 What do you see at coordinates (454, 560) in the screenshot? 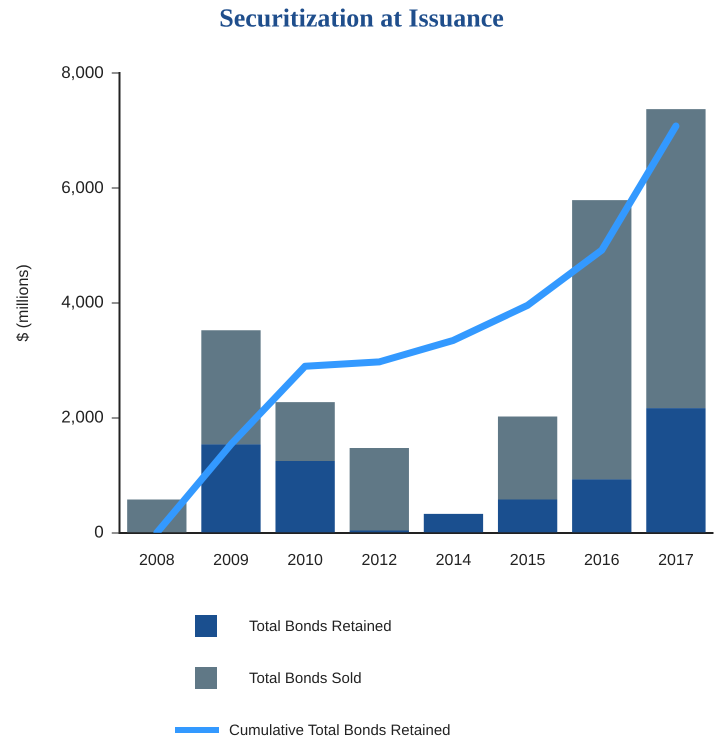
I see `x-tick-label: 2014` at bounding box center [454, 560].